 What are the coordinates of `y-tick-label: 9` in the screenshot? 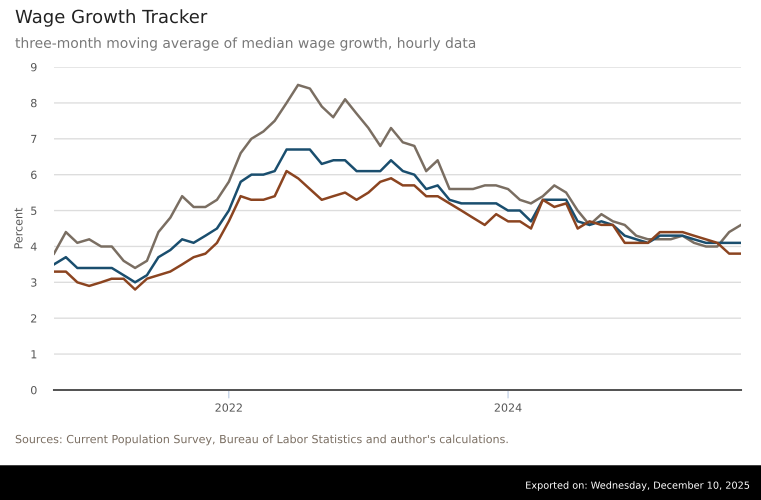 It's located at (33, 67).